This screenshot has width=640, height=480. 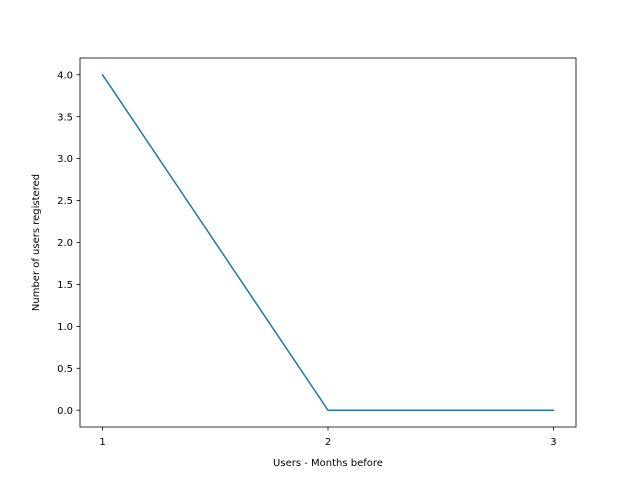 I want to click on y-tick-label: 3.0, so click(x=65, y=159).